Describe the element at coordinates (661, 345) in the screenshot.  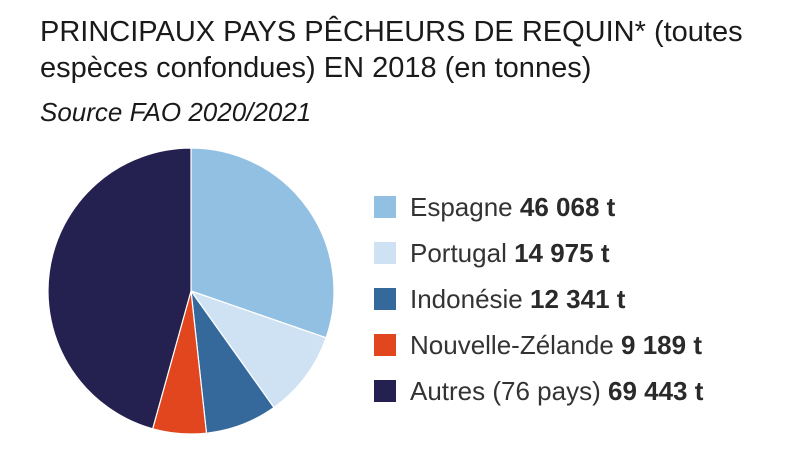
I see `legend-value: 9 189 t` at that location.